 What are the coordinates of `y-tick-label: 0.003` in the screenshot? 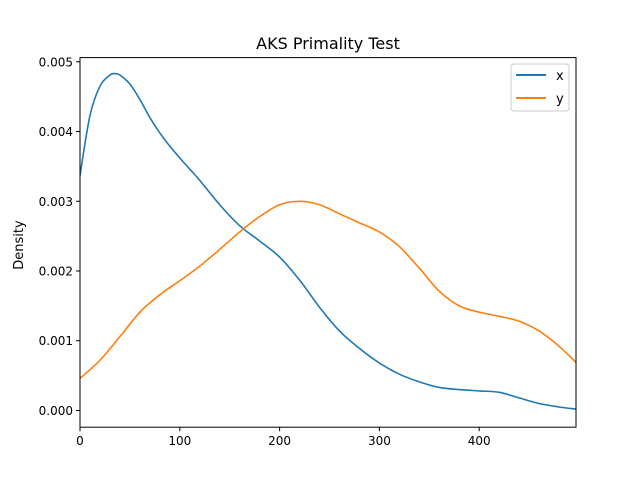 It's located at (56, 202).